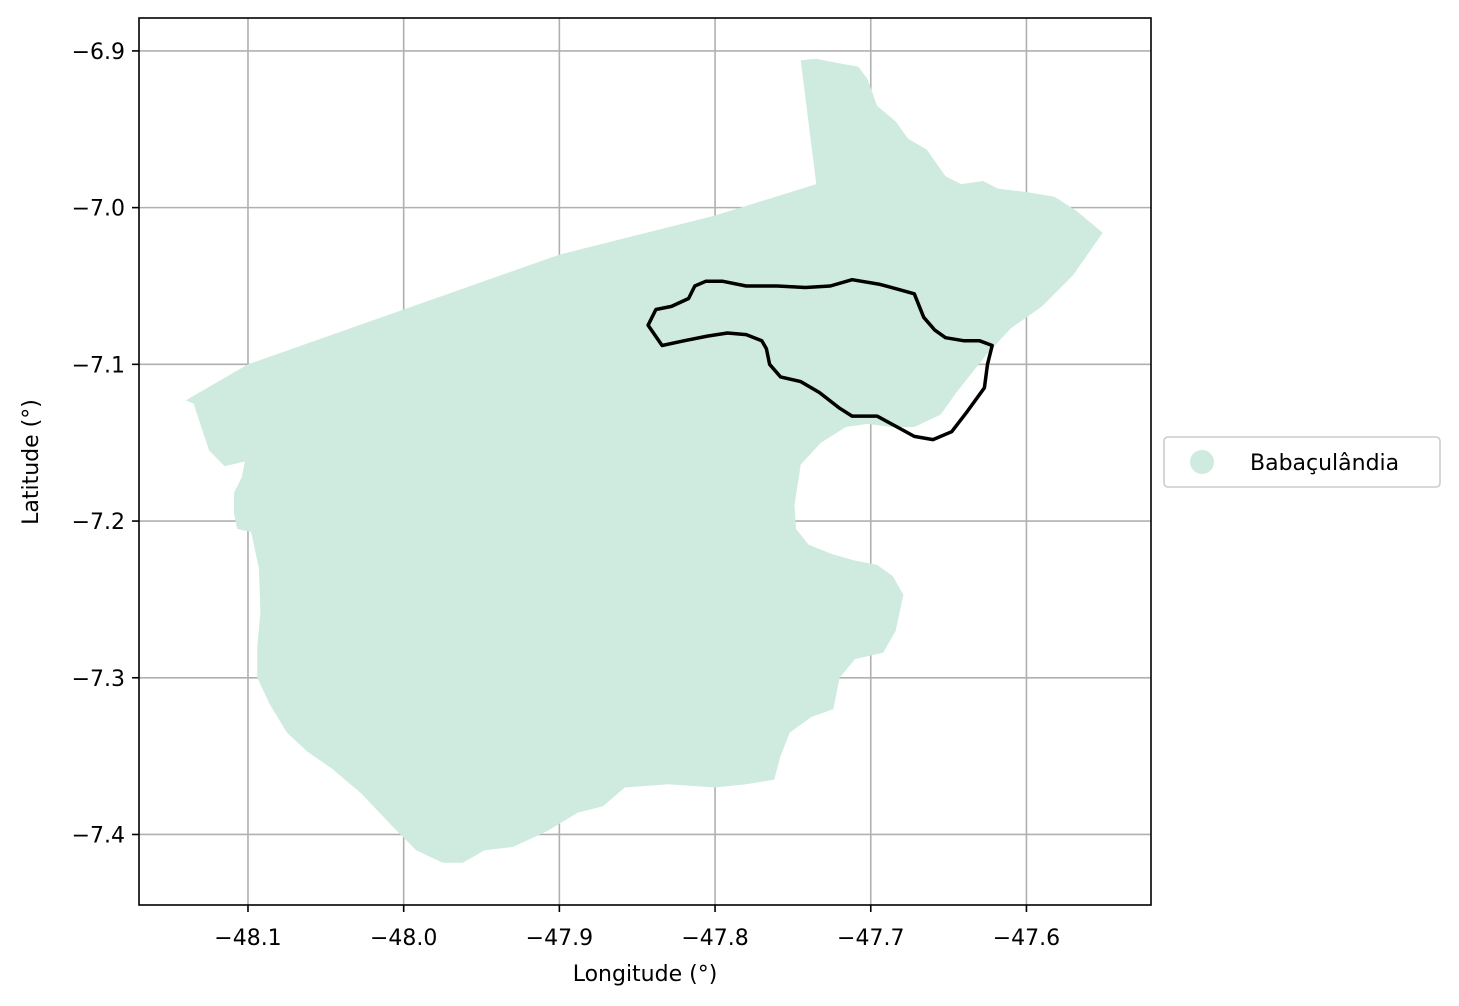  I want to click on y-tick-label: −6.9, so click(98, 52).